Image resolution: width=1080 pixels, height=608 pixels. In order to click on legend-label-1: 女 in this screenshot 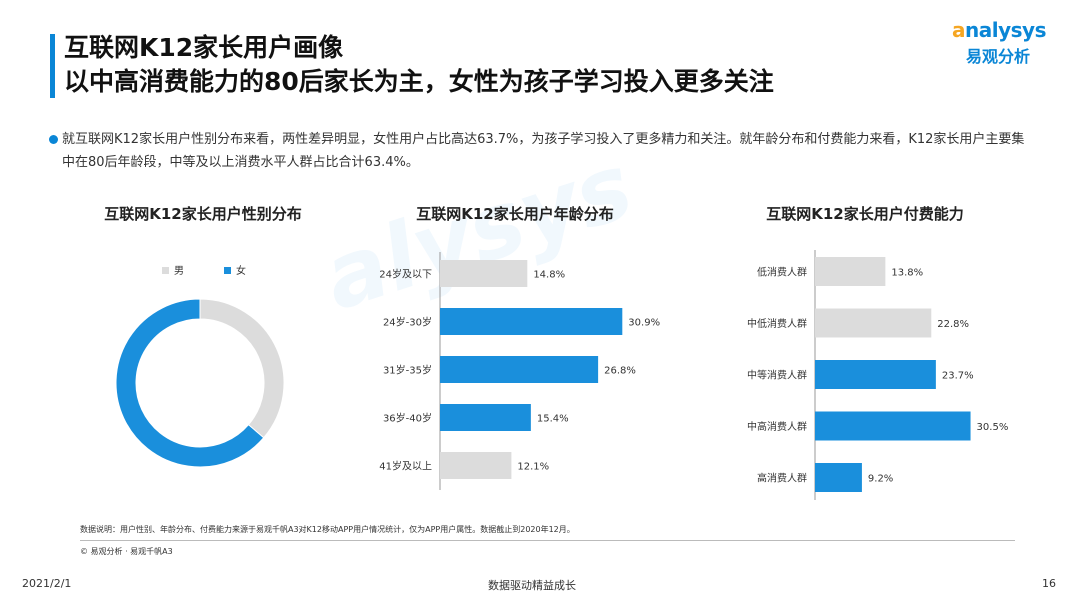, I will do `click(241, 270)`.